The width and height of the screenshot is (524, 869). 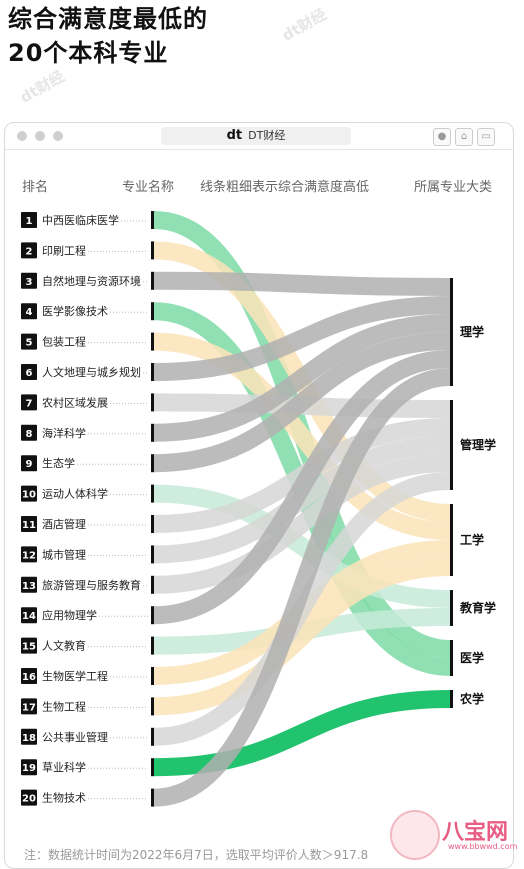 I want to click on major-name: 中西医临床医学, so click(x=80, y=220).